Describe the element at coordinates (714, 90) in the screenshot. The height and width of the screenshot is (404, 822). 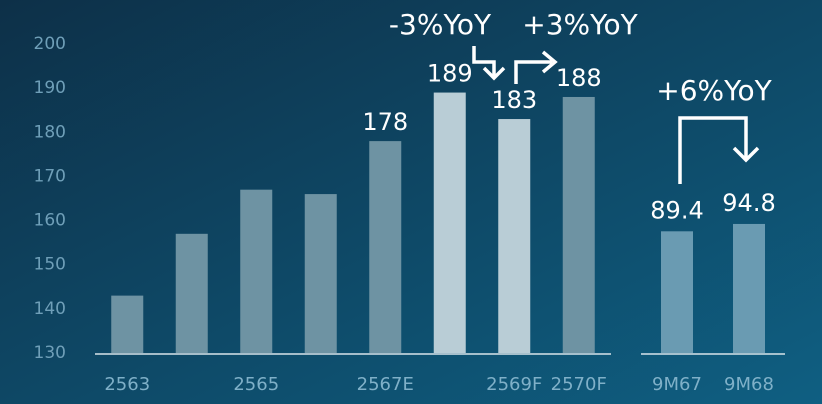
I see `annotation: +6%YoY` at that location.